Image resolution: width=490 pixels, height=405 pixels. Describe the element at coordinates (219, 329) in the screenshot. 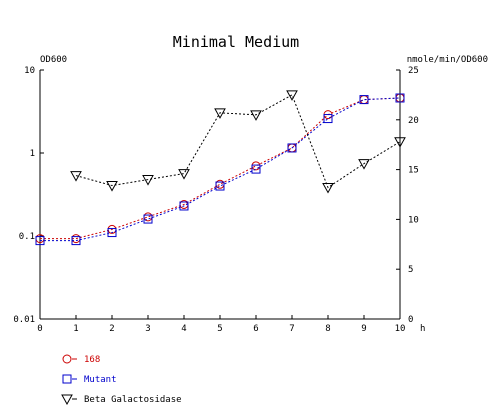

I see `x-tick-label: 5` at that location.